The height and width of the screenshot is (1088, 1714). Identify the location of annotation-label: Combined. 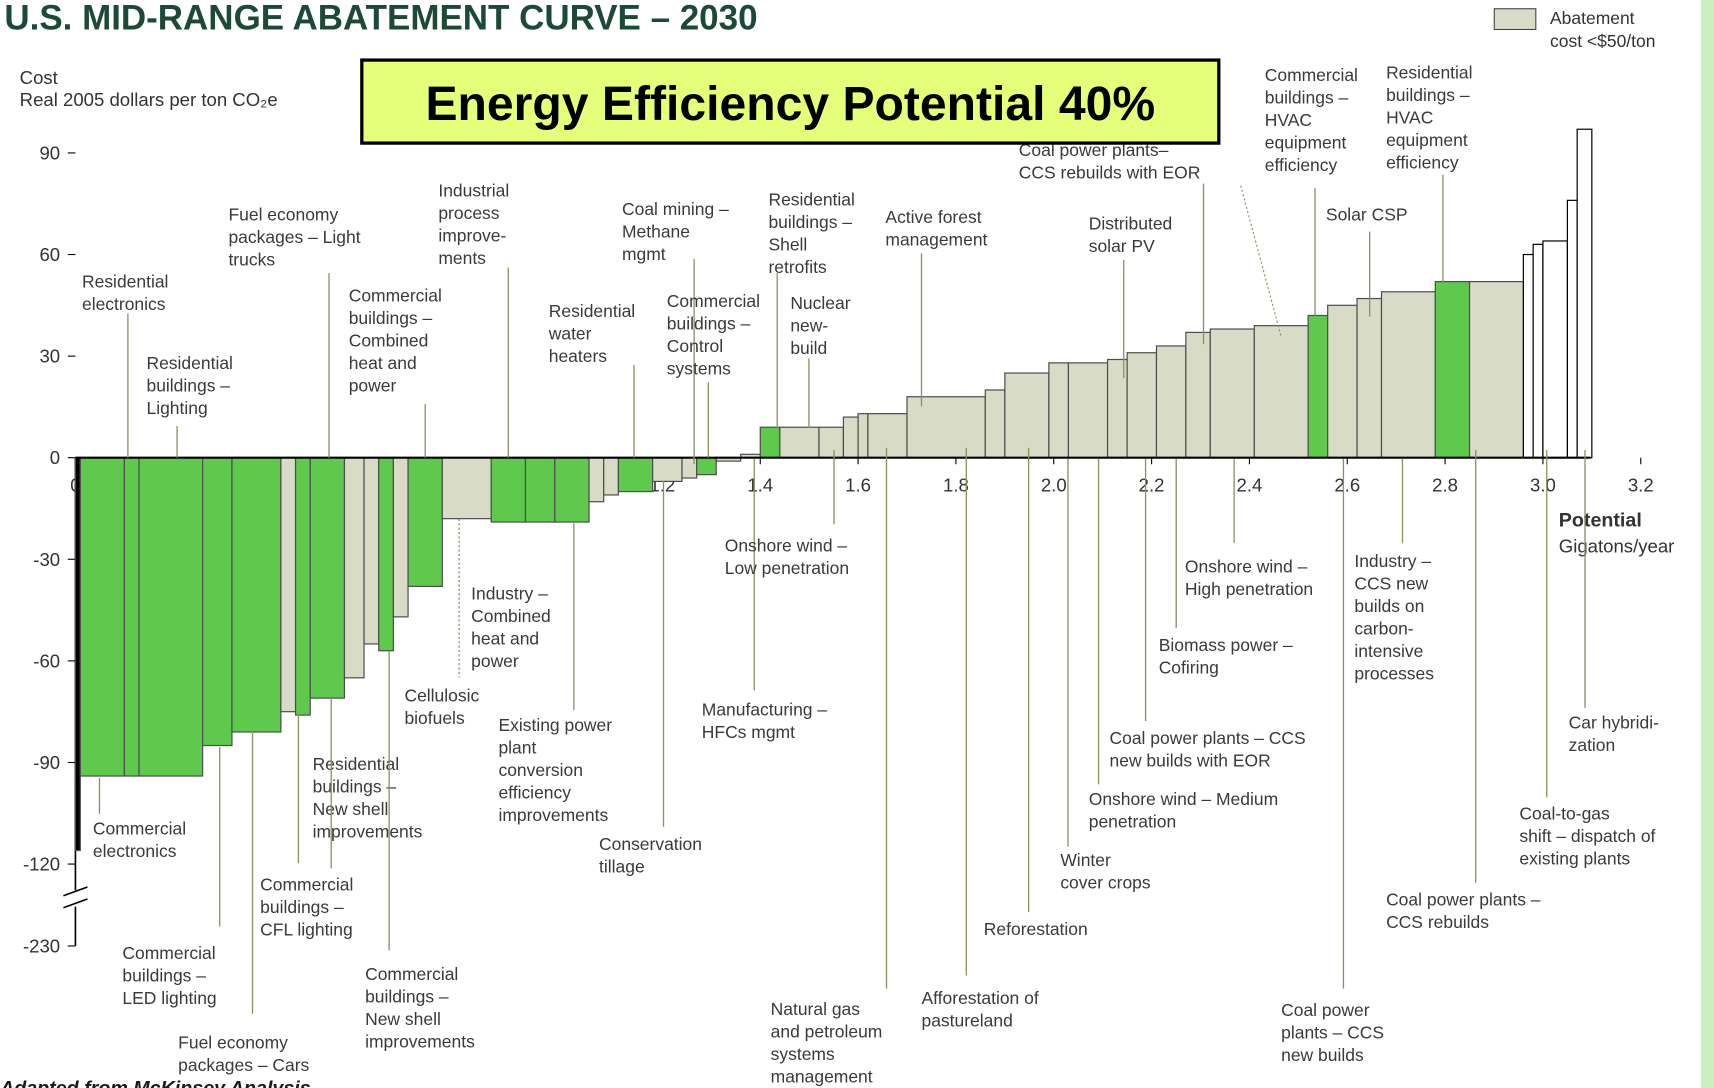
(511, 616).